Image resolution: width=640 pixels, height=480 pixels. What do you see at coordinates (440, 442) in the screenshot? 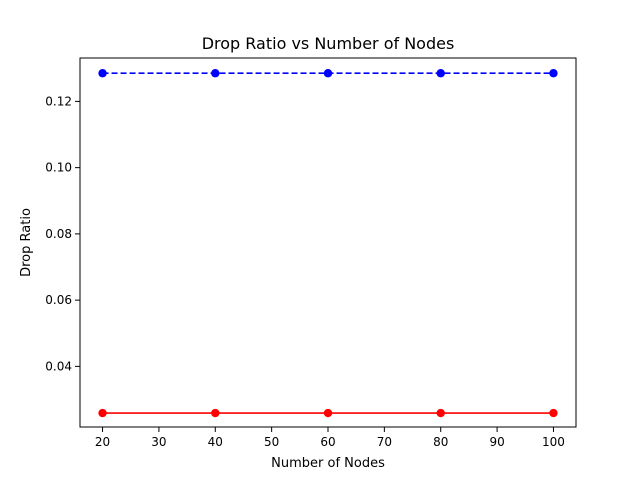
I see `x-tick-label: 80` at bounding box center [440, 442].